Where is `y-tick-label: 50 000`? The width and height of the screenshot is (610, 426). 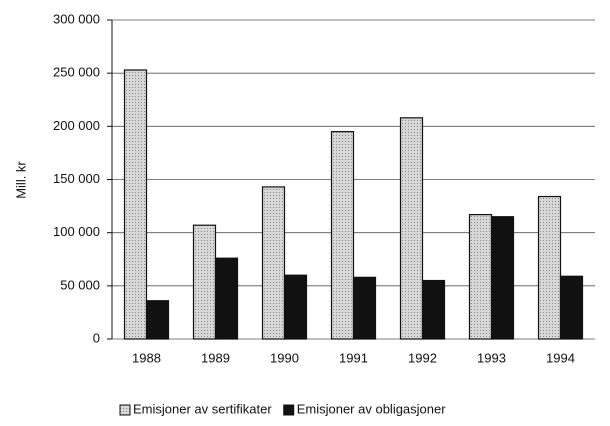 y-tick-label: 50 000 is located at coordinates (80, 284).